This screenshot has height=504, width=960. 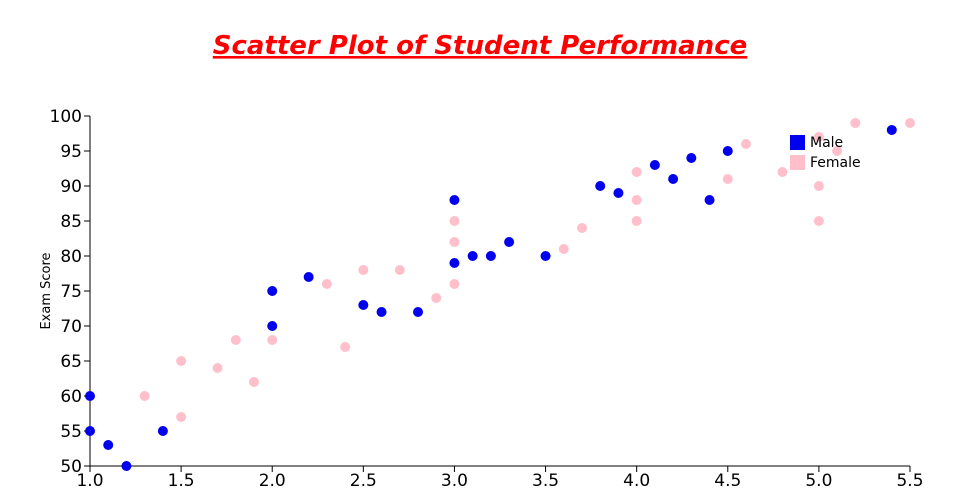 I want to click on y-tick-label: 85, so click(x=71, y=222).